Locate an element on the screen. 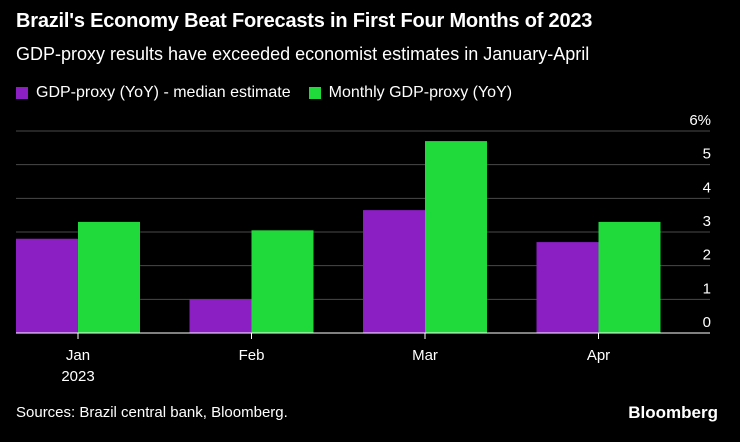 This screenshot has width=740, height=442. y-tick-label-3: 3 is located at coordinates (707, 221).